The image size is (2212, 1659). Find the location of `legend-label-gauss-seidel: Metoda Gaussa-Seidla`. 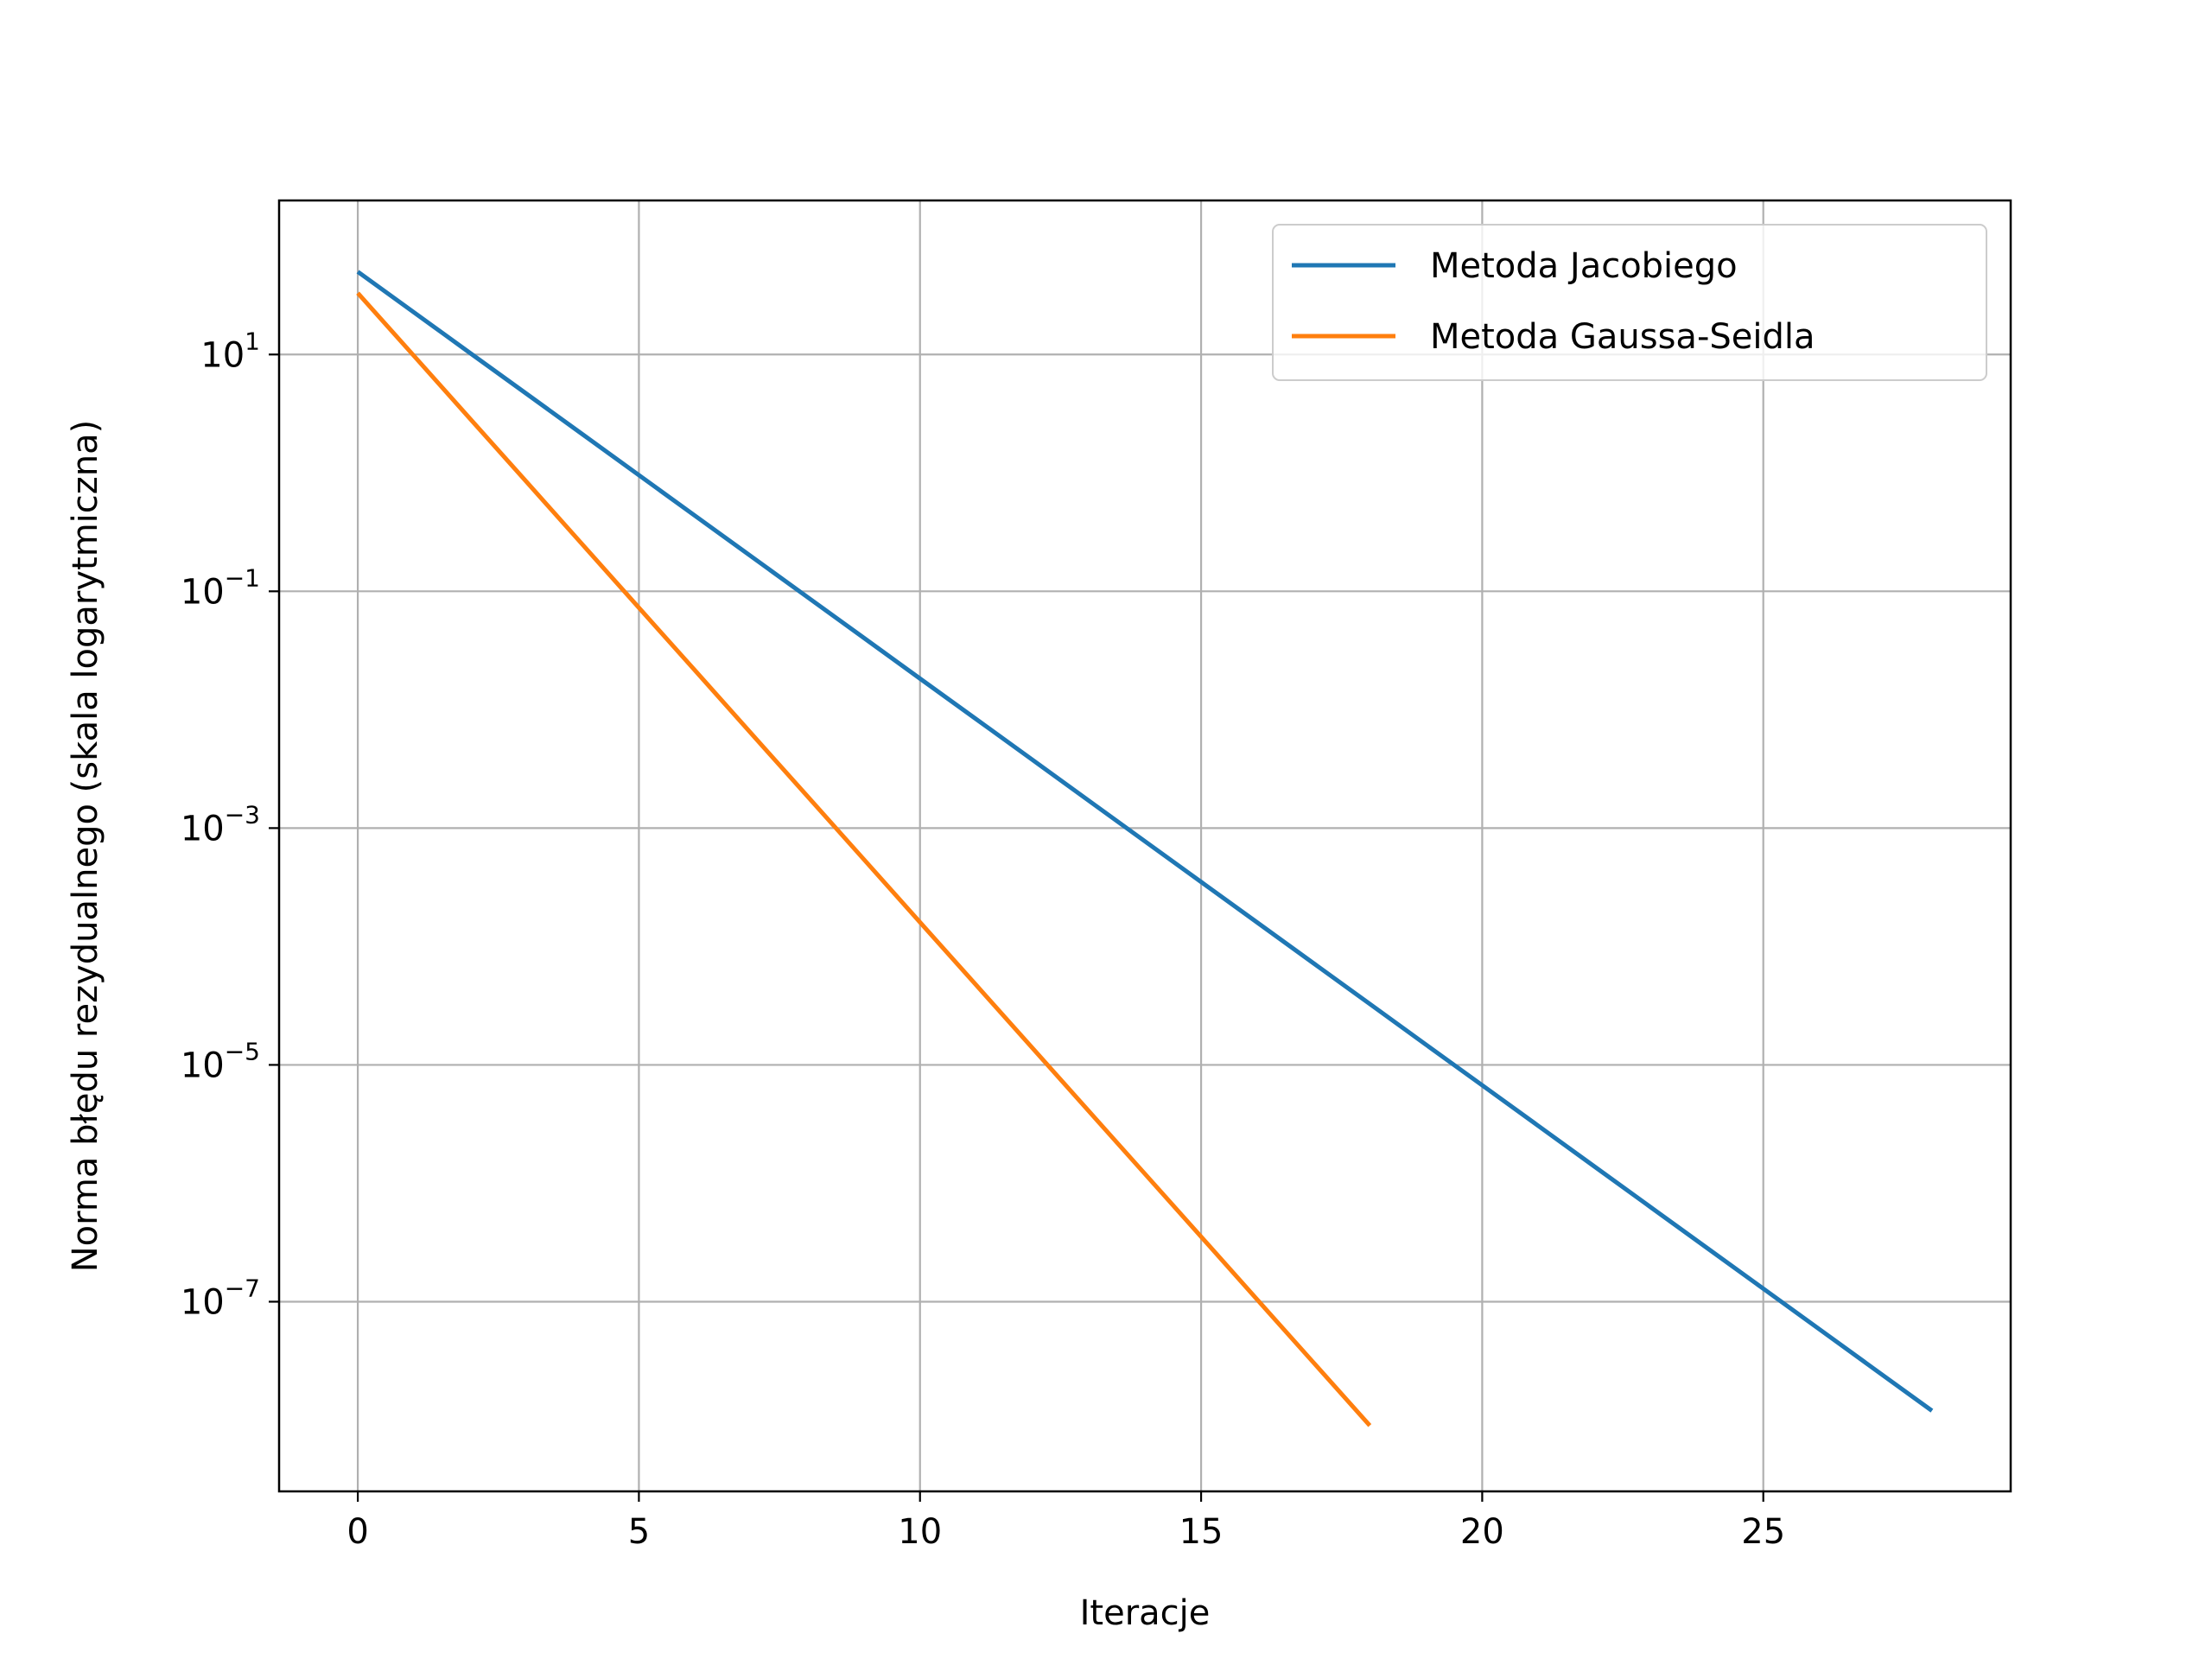

legend-label-gauss-seidel: Metoda Gaussa-Seidla is located at coordinates (1622, 337).